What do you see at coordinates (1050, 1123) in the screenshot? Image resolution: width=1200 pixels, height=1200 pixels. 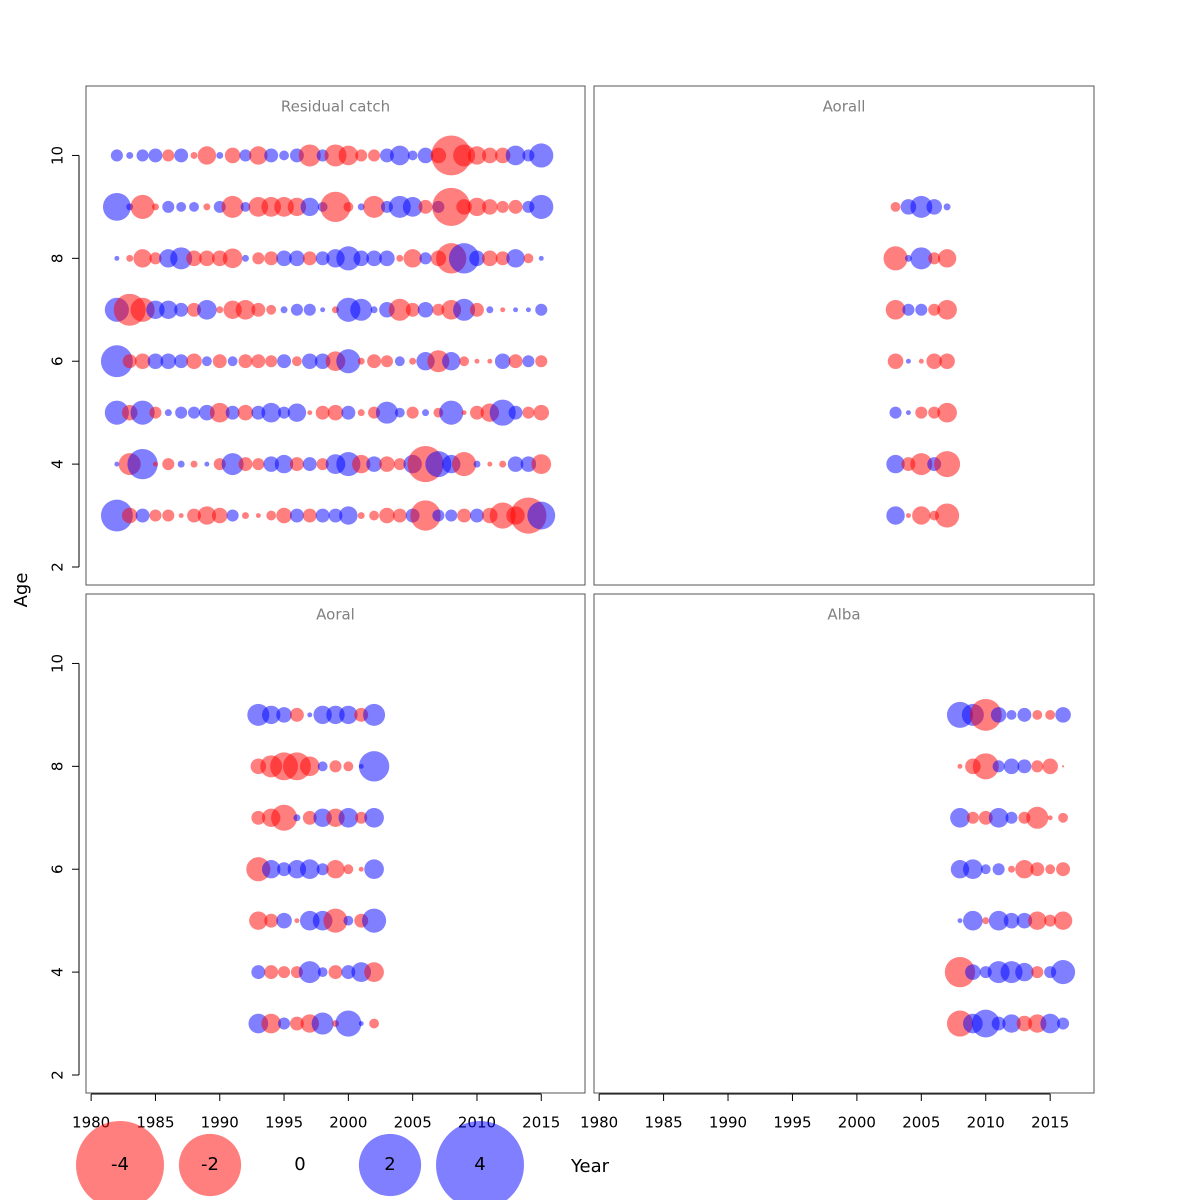 I see `x-tick-label: 2015` at bounding box center [1050, 1123].